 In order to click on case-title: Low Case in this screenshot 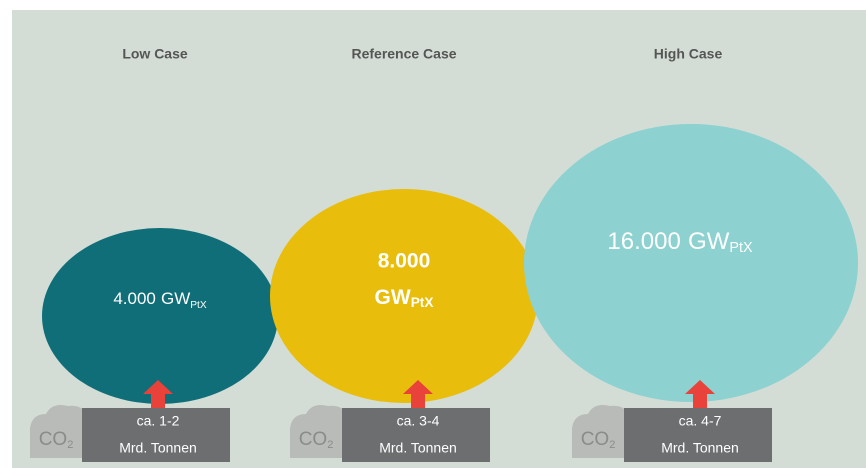, I will do `click(155, 54)`.